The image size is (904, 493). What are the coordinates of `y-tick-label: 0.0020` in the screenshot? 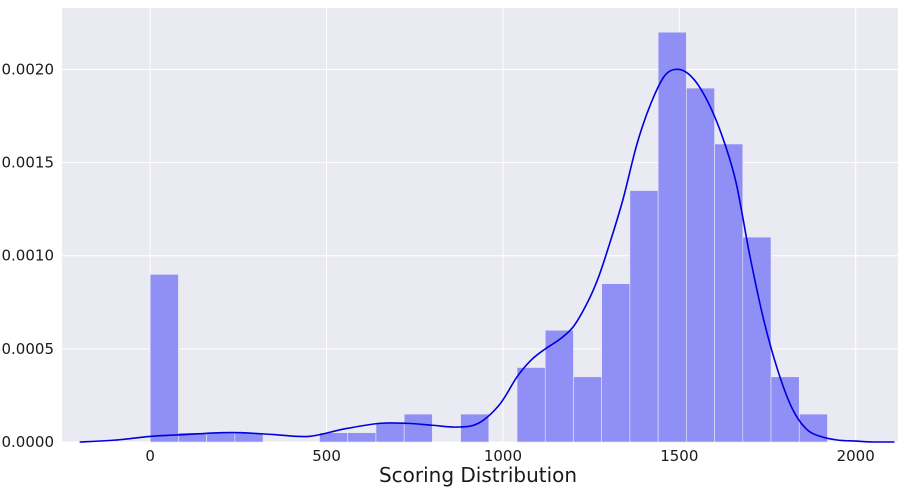 It's located at (28, 69).